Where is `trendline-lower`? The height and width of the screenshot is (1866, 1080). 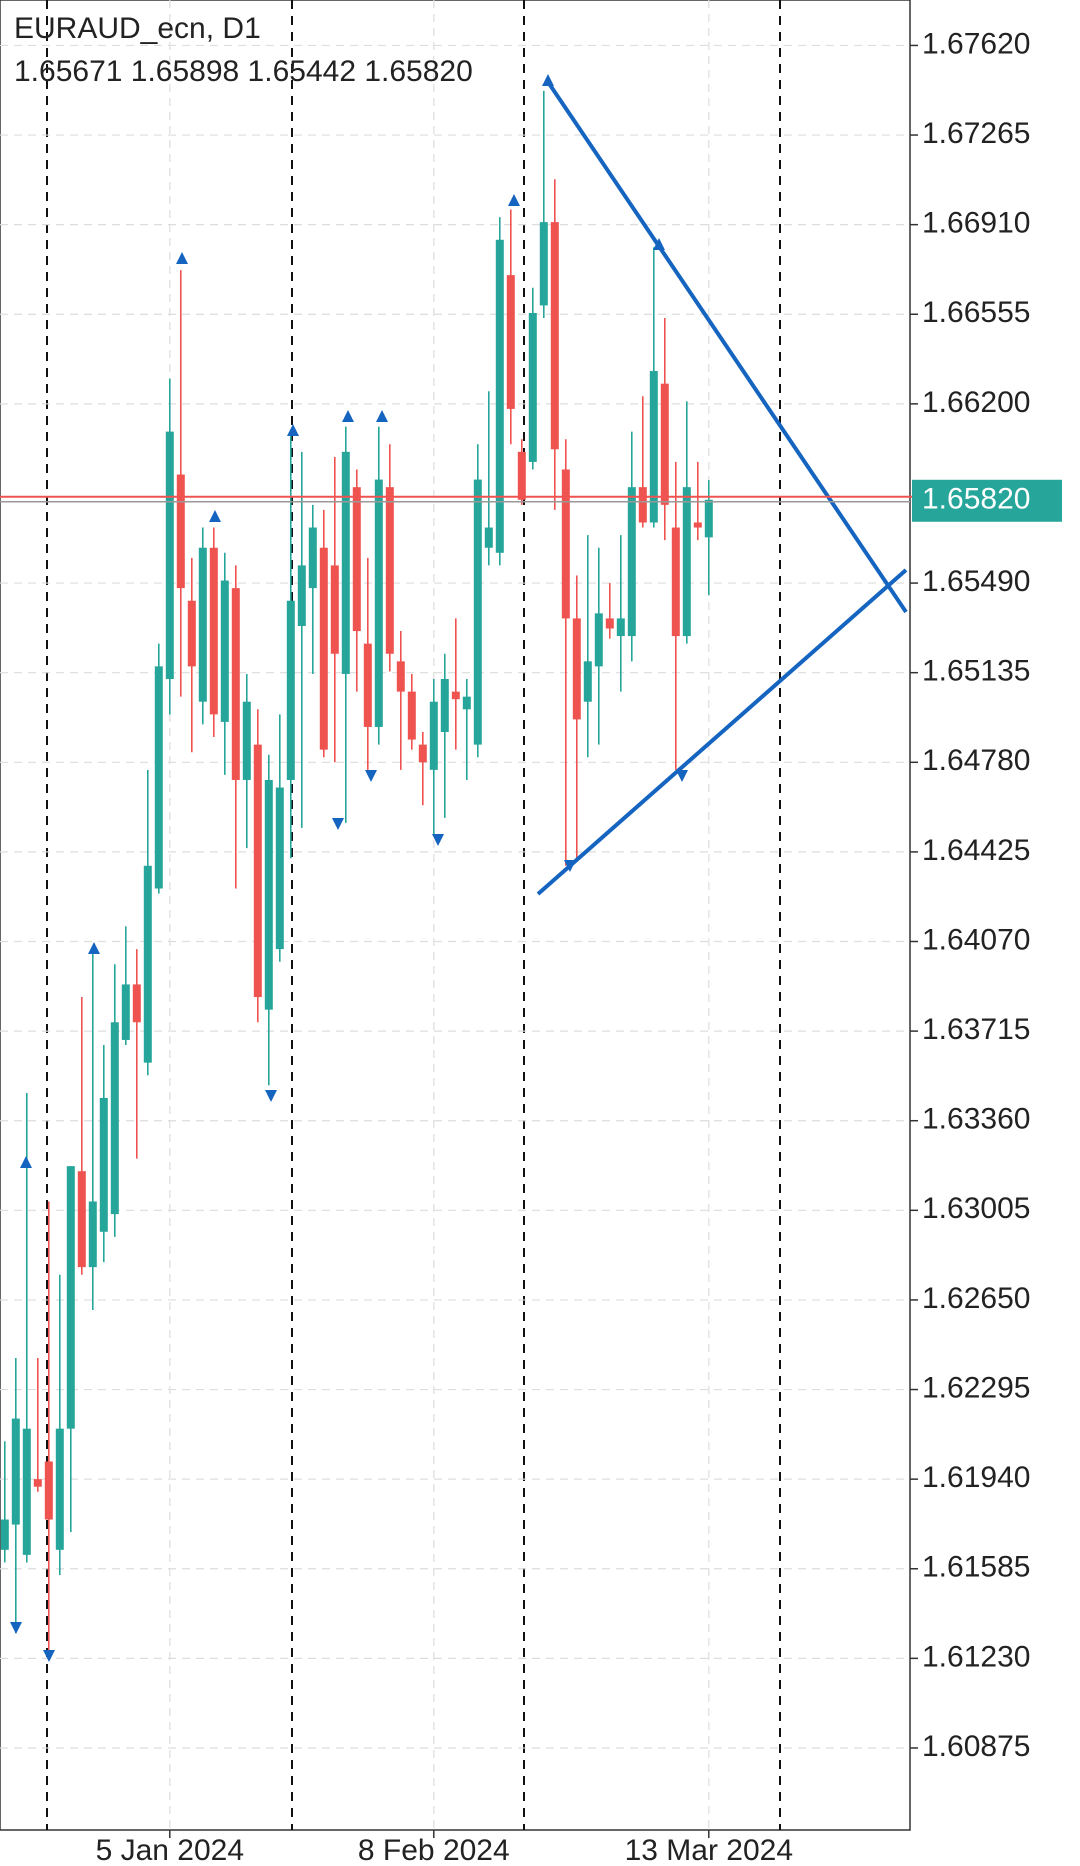 trendline-lower is located at coordinates (722, 732).